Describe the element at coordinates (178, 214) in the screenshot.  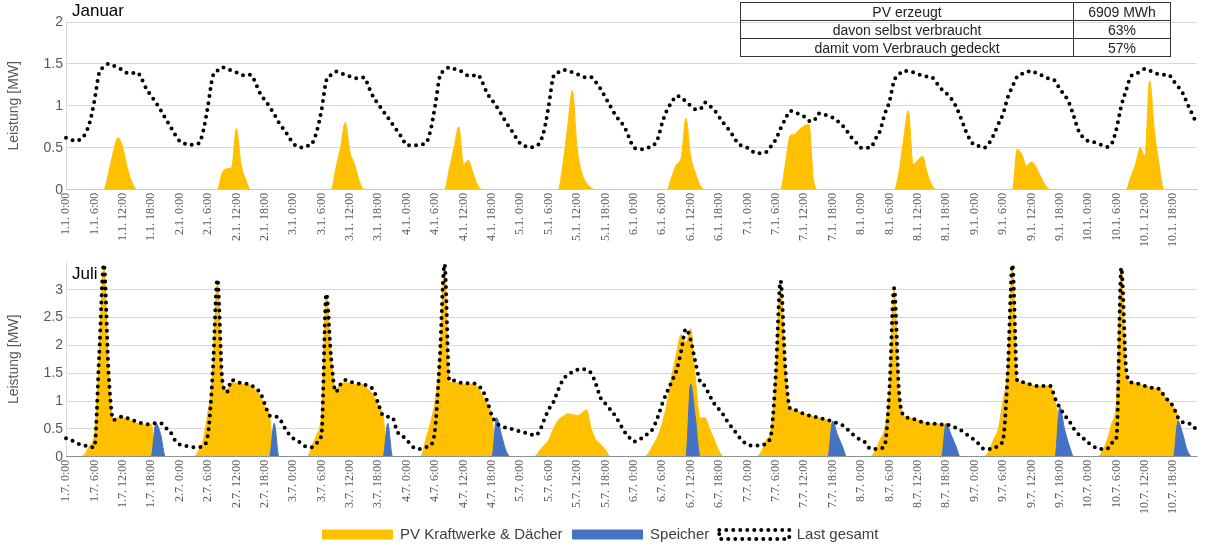
I see `x-tick-label: 2.1. 0:00` at that location.